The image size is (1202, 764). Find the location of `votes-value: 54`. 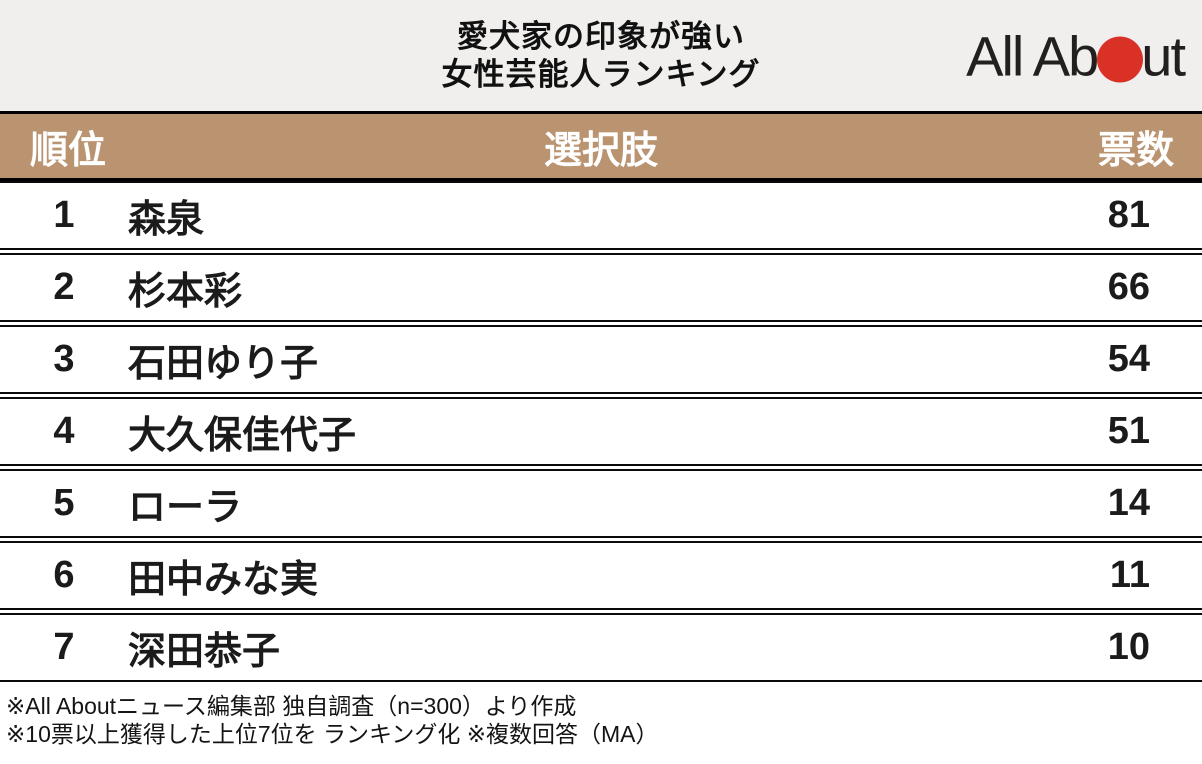

votes-value: 54 is located at coordinates (1128, 359).